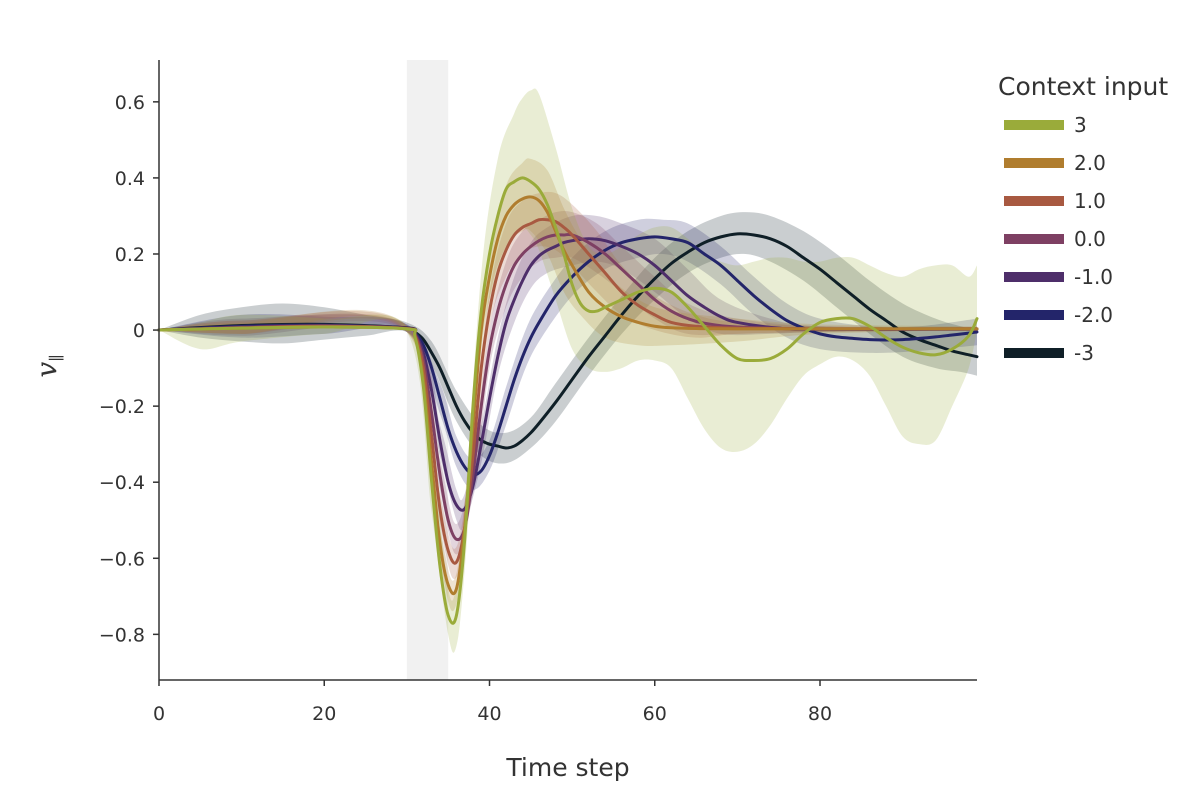 The height and width of the screenshot is (800, 1200). Describe the element at coordinates (324, 714) in the screenshot. I see `x-tick-label: 20` at that location.